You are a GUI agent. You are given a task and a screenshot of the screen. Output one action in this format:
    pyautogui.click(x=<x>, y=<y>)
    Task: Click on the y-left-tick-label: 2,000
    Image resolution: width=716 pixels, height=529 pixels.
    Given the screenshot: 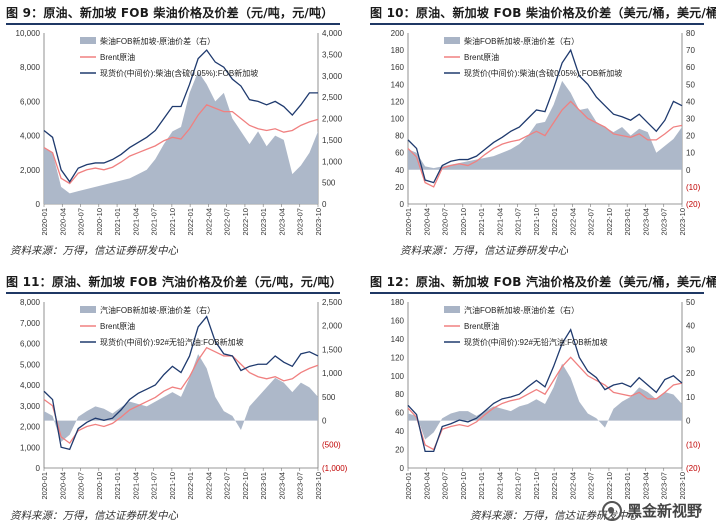 What is the action you would take?
    pyautogui.click(x=30, y=170)
    